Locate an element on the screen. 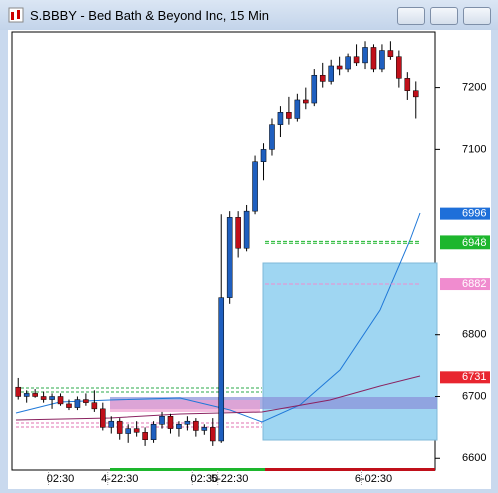  x-tick-label: 6-02:30 is located at coordinates (373, 479).